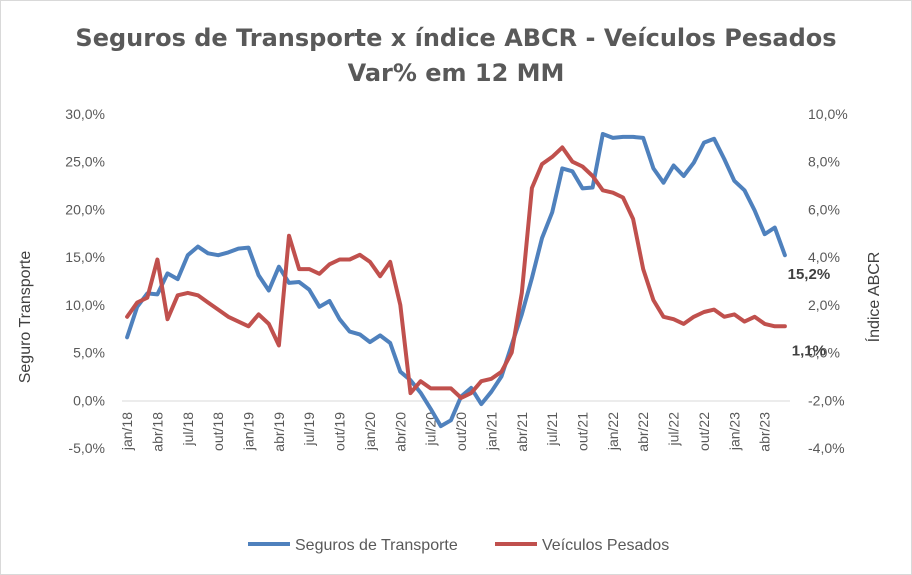 Image resolution: width=912 pixels, height=575 pixels. Describe the element at coordinates (824, 162) in the screenshot. I see `y2-tick-label: 8,0%` at that location.